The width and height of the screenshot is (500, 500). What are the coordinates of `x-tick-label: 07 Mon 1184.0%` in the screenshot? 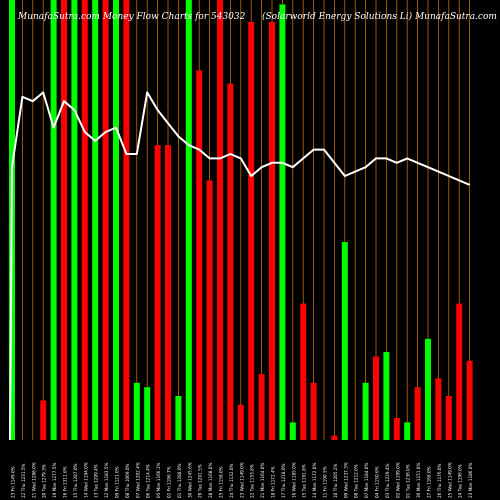 It's located at (366, 480).